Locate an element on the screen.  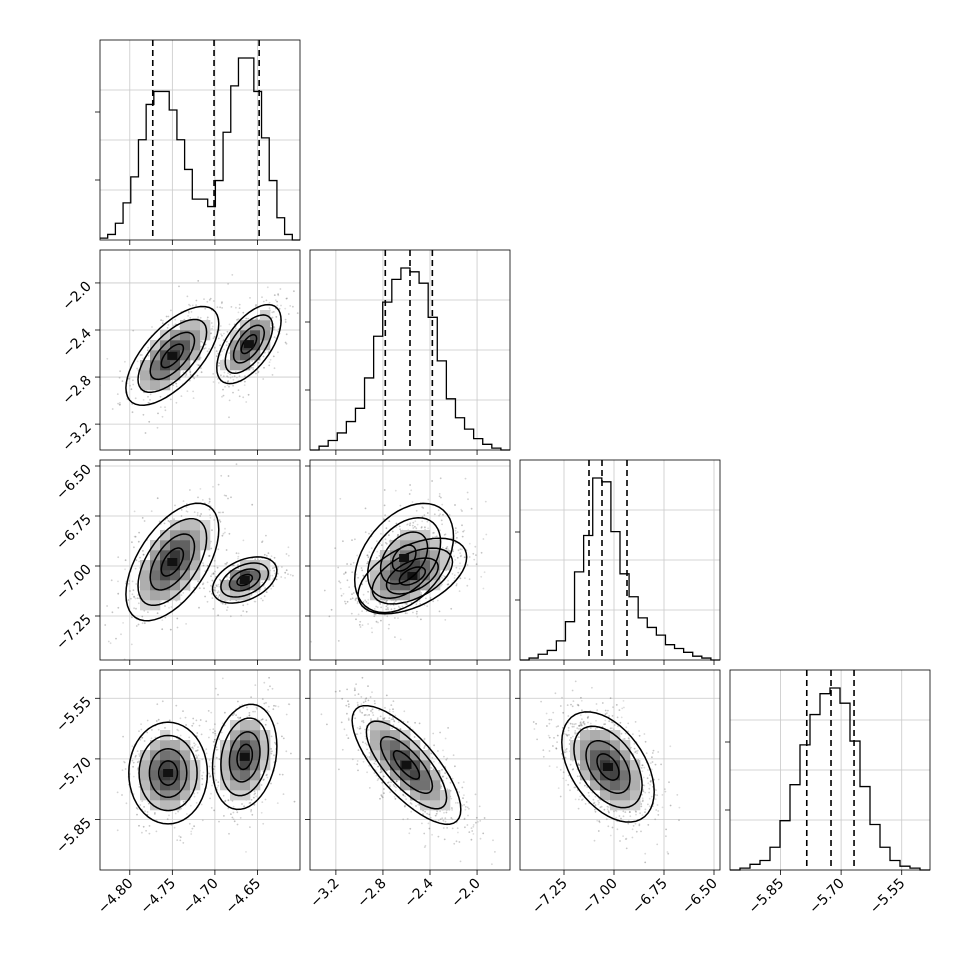
contour-line is located at coordinates (172, 562).